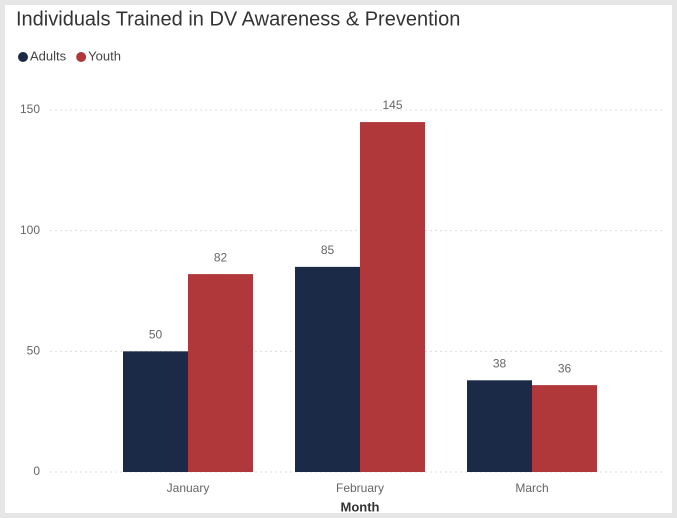 This screenshot has width=677, height=518. Describe the element at coordinates (30, 230) in the screenshot. I see `y-tick-label: 100` at that location.